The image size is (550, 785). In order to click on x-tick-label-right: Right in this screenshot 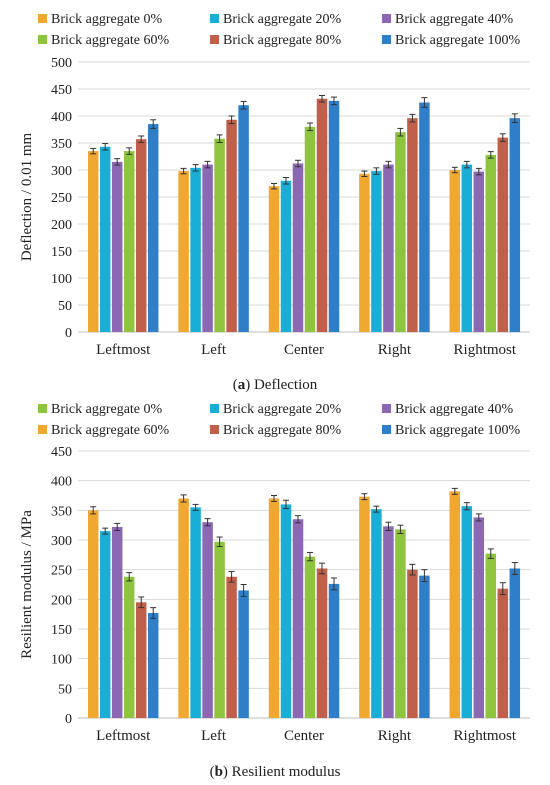, I will do `click(395, 736)`.